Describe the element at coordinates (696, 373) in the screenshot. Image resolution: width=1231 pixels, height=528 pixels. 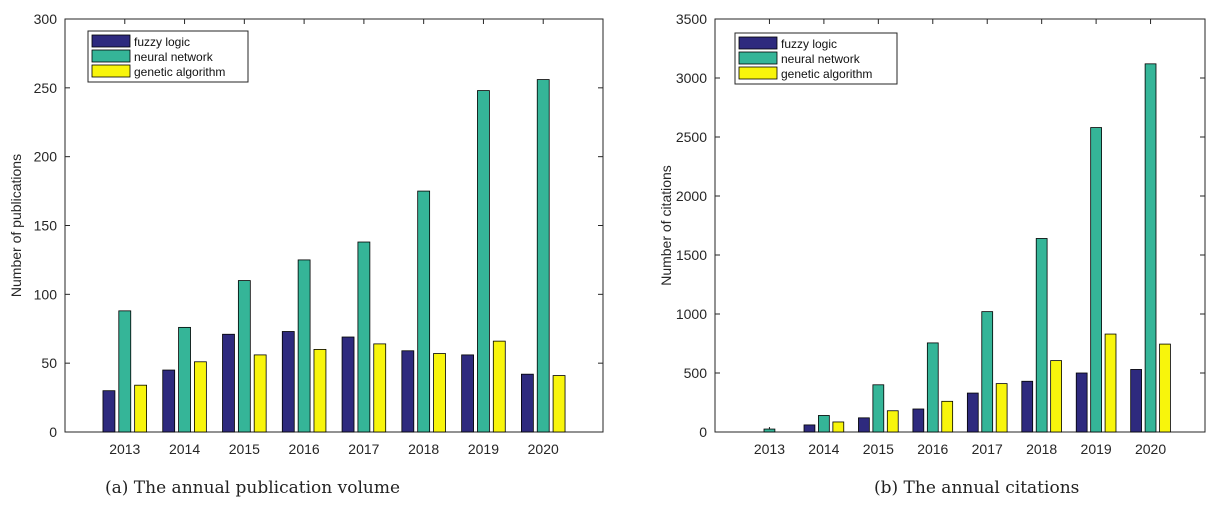
I see `y-tick-label: 500` at that location.